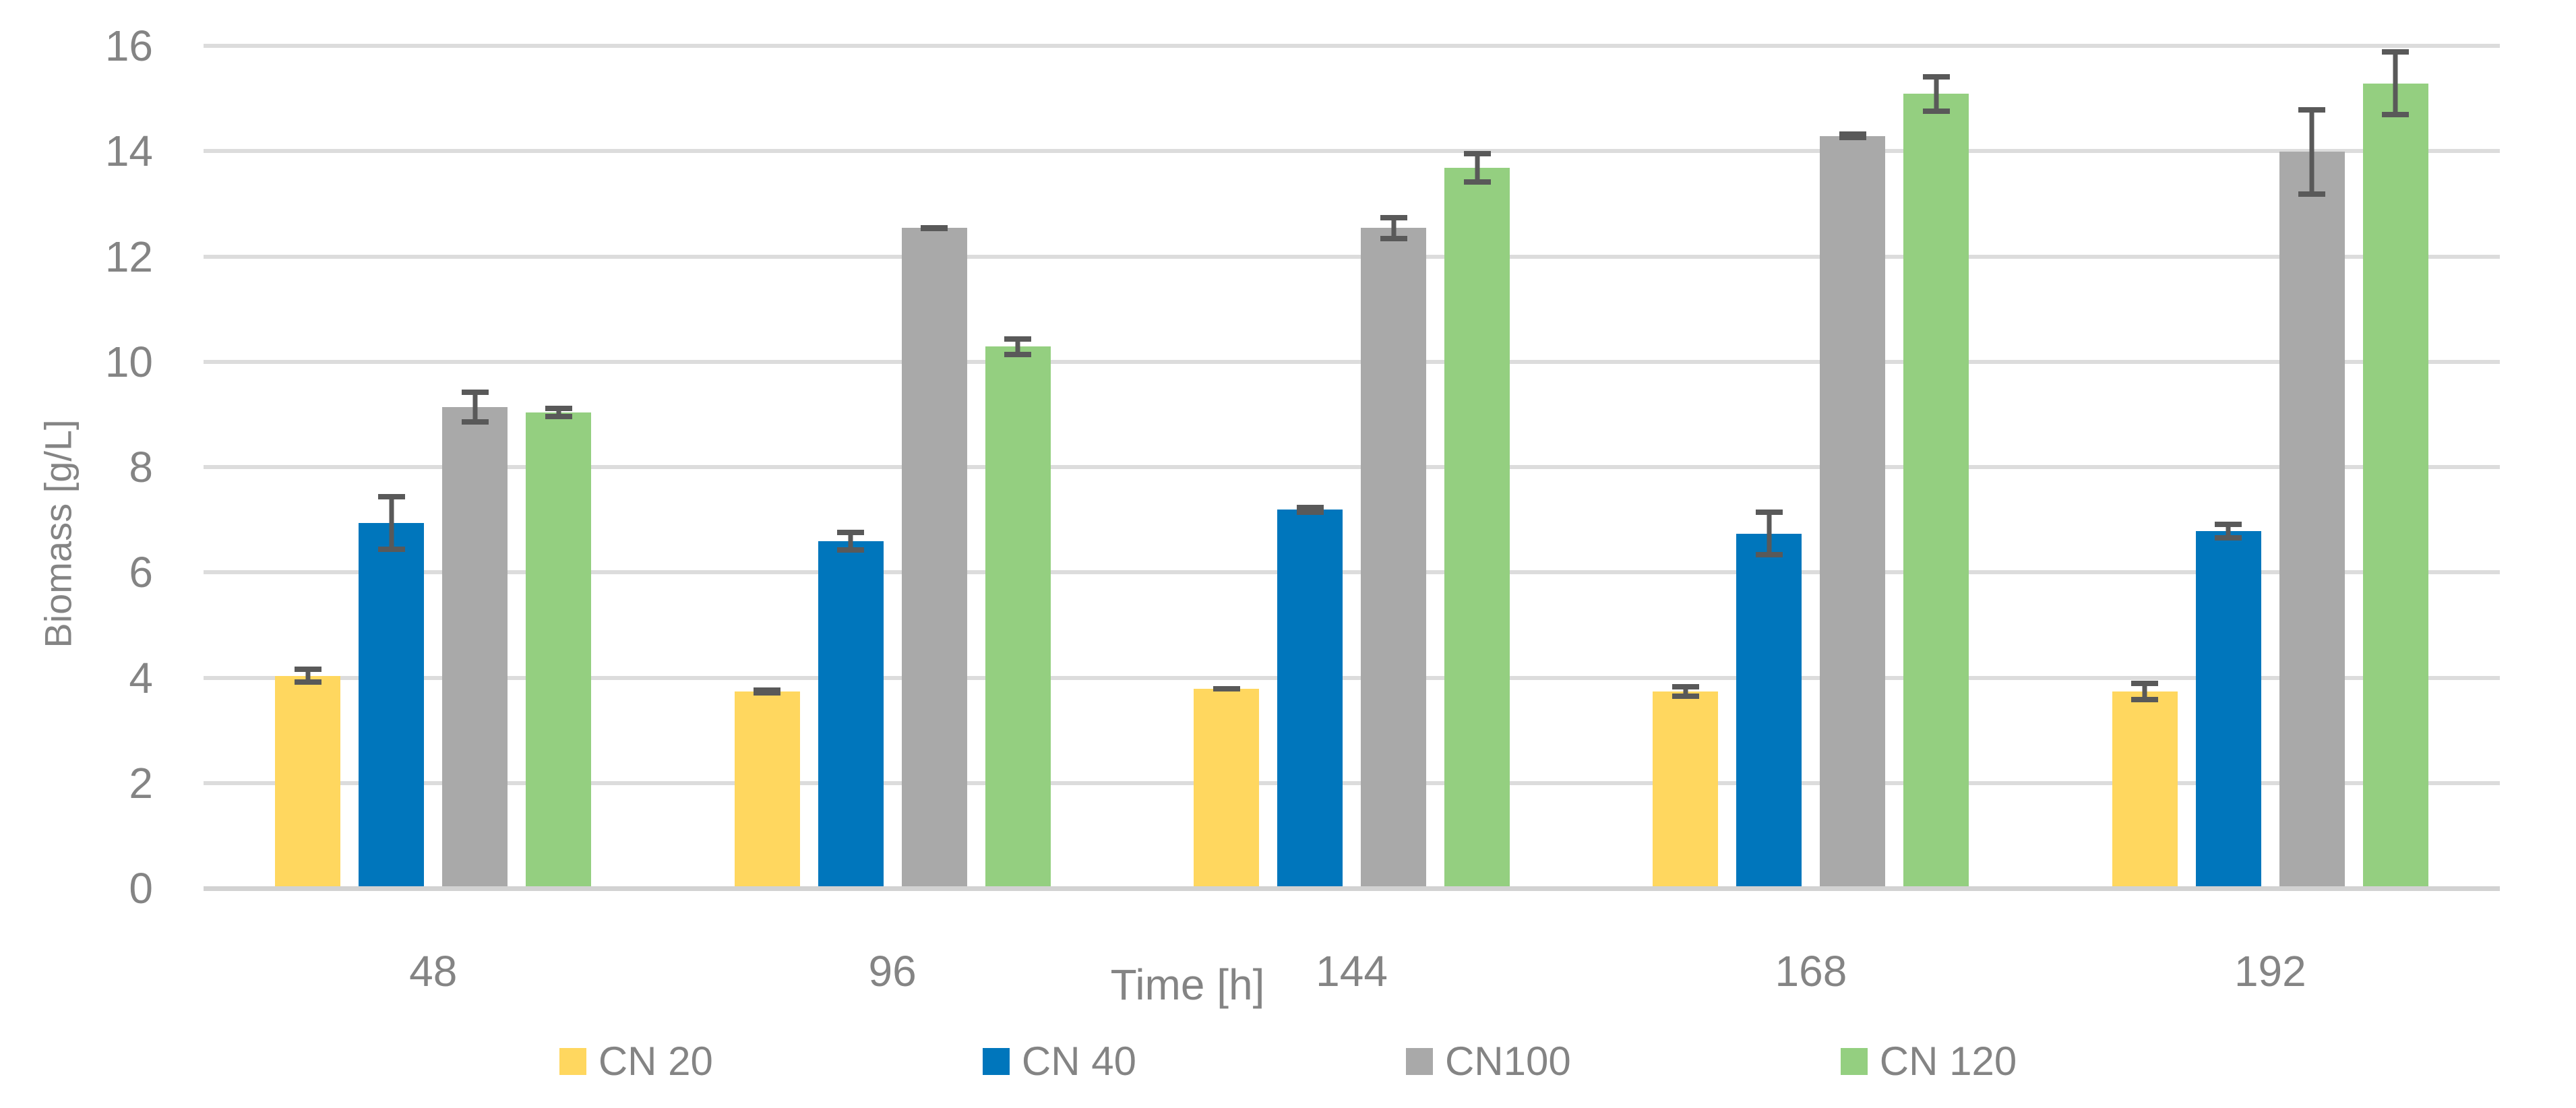 The height and width of the screenshot is (1108, 2576). Describe the element at coordinates (141, 467) in the screenshot. I see `y-tick-label: 8` at that location.